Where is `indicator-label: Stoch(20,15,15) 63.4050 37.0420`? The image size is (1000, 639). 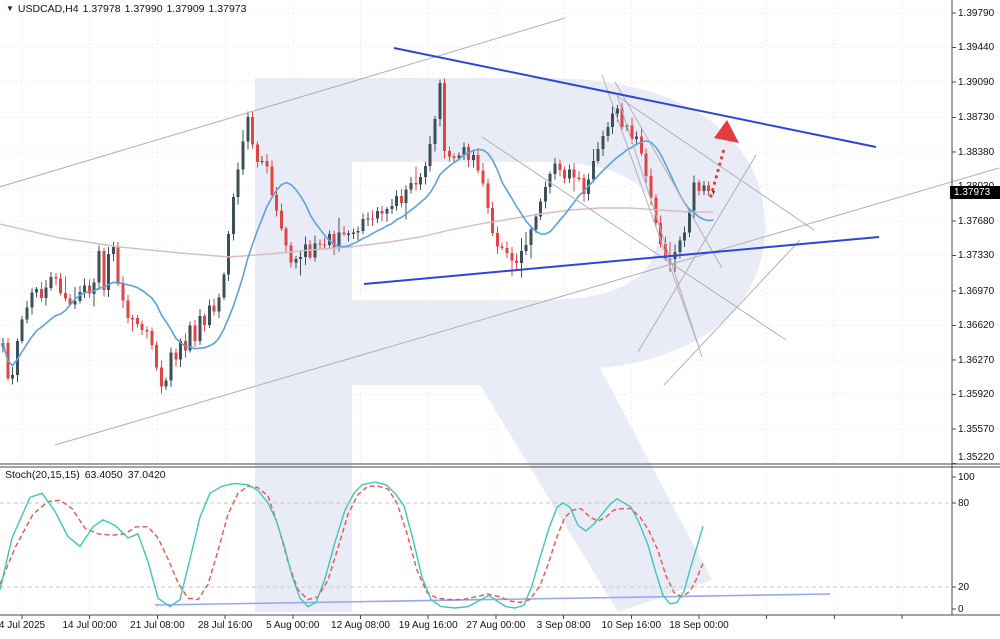
indicator-label: Stoch(20,15,15) 63.4050 37.0420 is located at coordinates (88, 475).